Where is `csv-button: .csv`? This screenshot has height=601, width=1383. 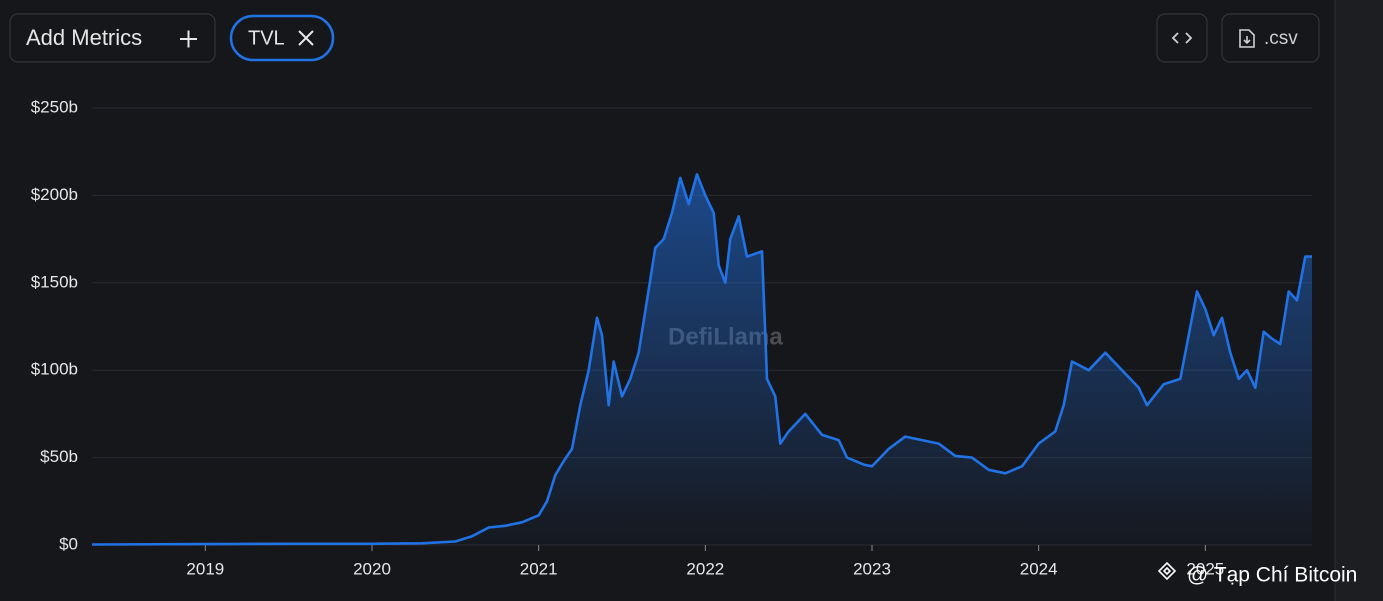 csv-button: .csv is located at coordinates (1270, 38).